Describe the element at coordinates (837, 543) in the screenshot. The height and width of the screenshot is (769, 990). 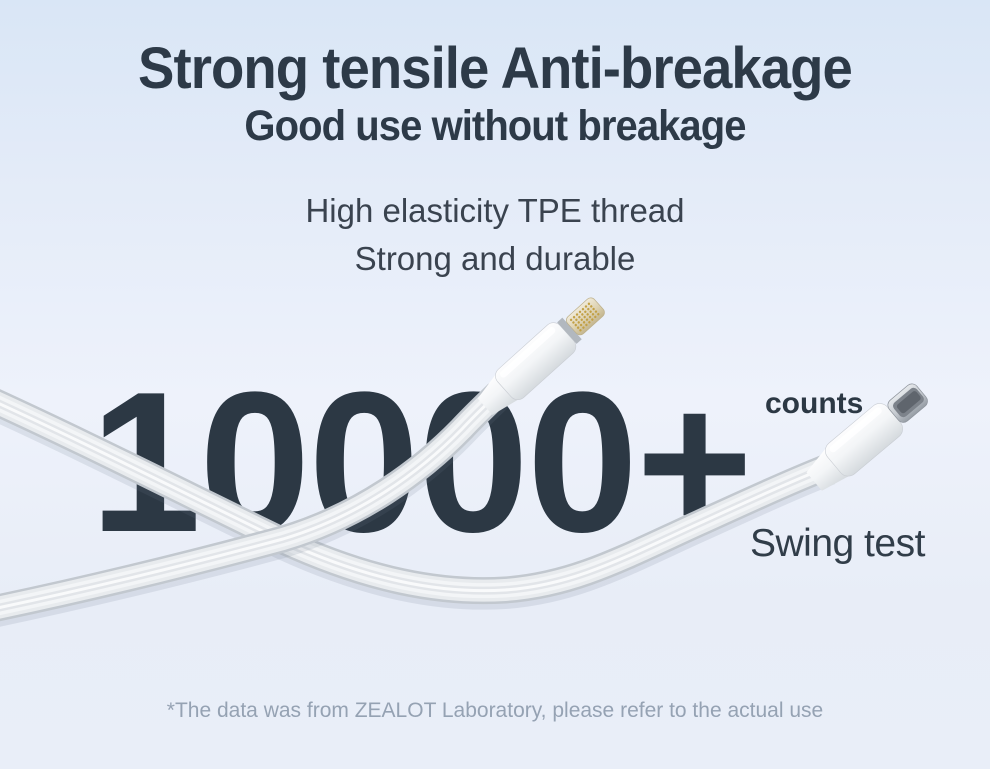
I see `stat-test-label: Swing test` at that location.